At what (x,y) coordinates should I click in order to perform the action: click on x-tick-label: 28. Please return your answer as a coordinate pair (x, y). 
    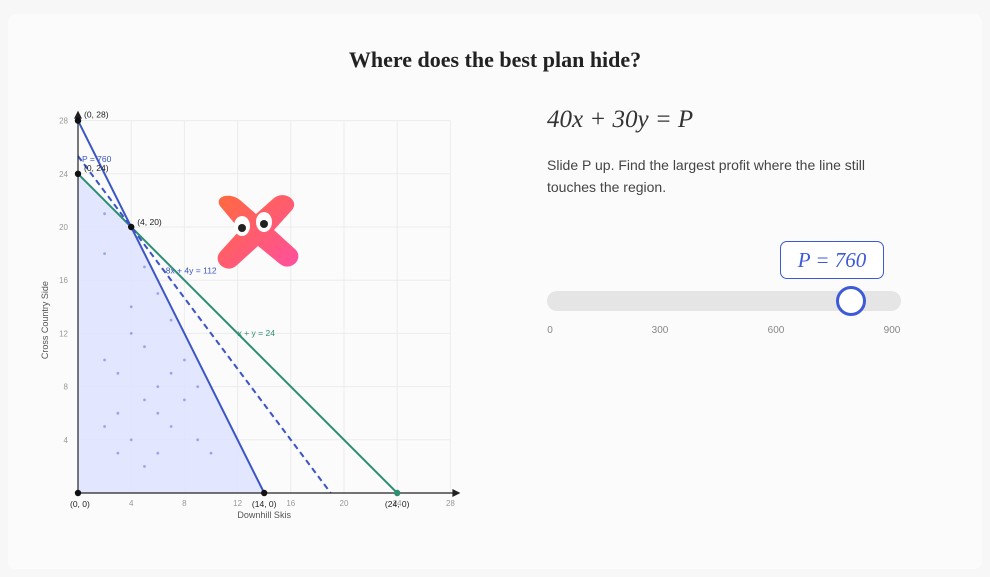
    Looking at the image, I should click on (450, 503).